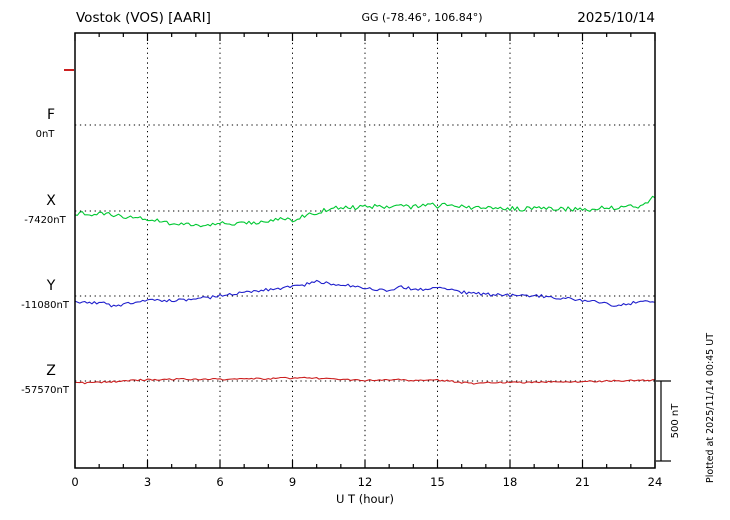 The width and height of the screenshot is (730, 520). Describe the element at coordinates (582, 482) in the screenshot. I see `x-tick-label-21: 21` at that location.